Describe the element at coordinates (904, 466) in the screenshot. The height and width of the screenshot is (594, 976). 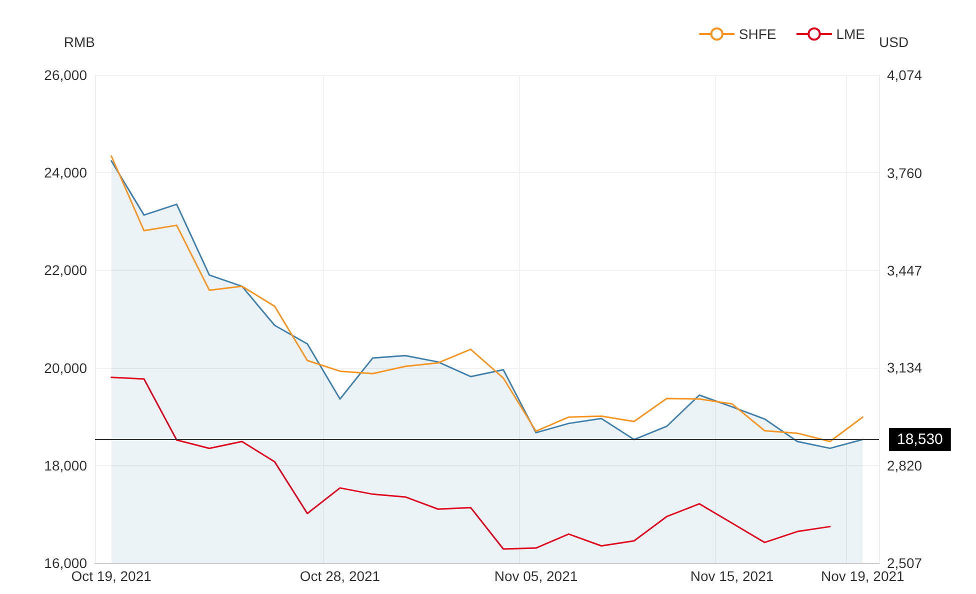
I see `y2-tick-label: 2,820` at that location.